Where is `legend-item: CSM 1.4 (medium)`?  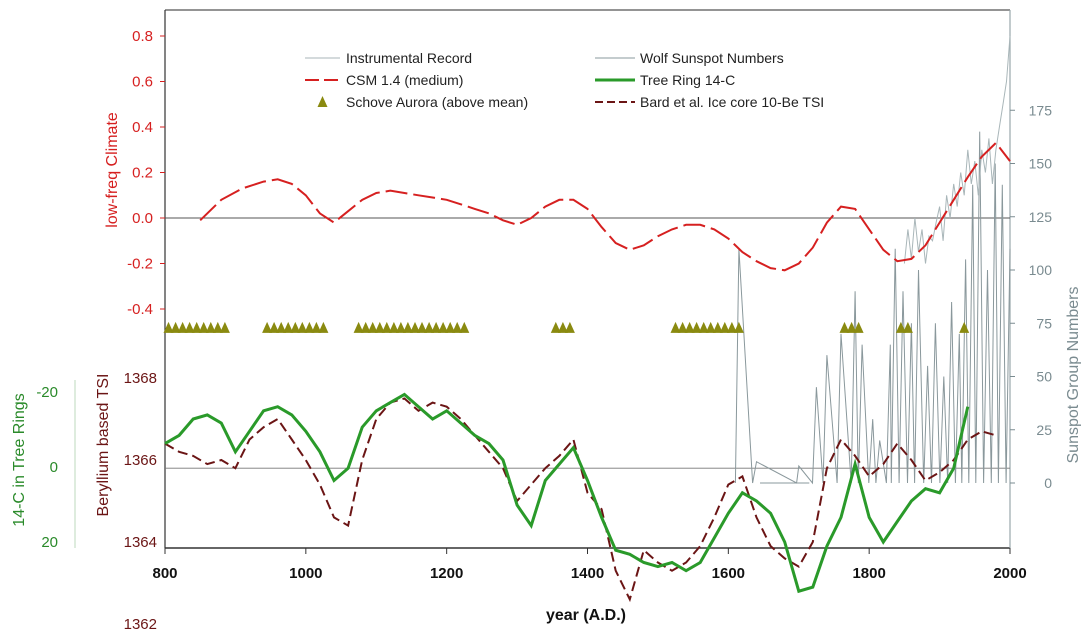
legend-item: CSM 1.4 (medium) is located at coordinates (384, 80).